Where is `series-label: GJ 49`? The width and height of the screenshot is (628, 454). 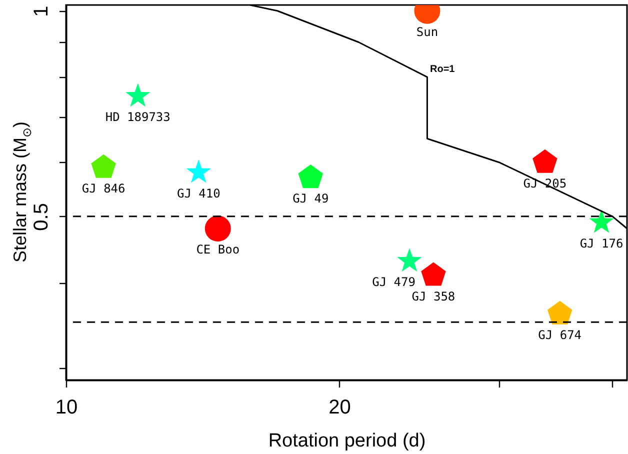
series-label: GJ 49 is located at coordinates (310, 199).